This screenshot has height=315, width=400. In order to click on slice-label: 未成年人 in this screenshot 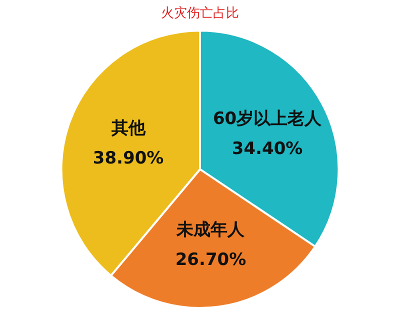, I will do `click(211, 230)`.